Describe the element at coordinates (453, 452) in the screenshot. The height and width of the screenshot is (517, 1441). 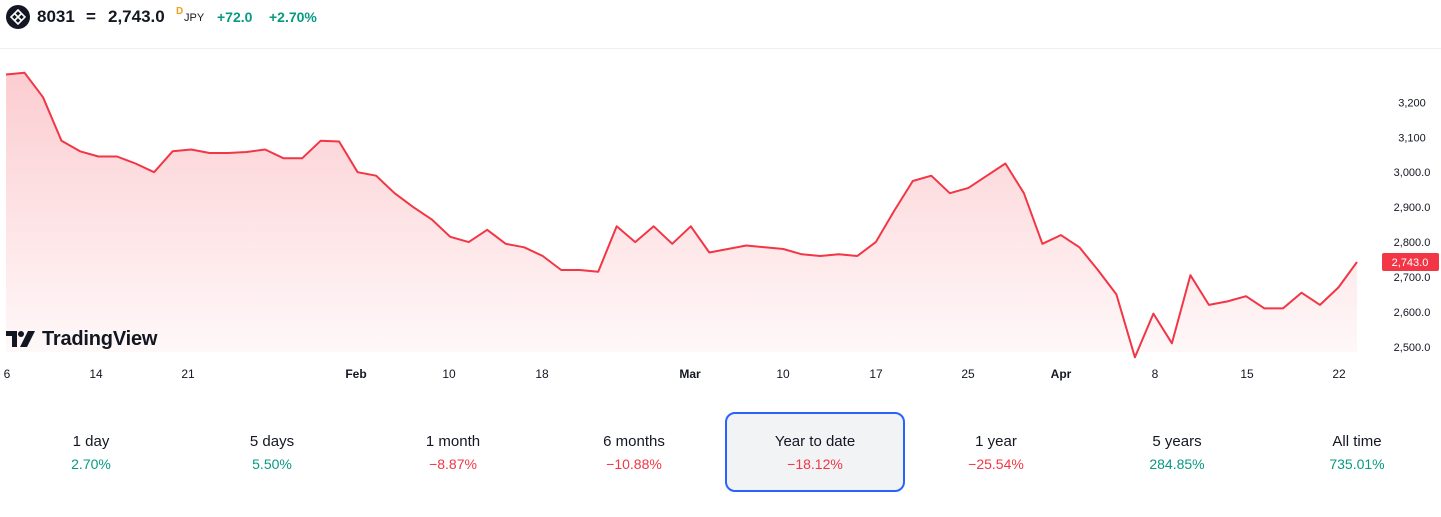
I see `period-tab: 1 month −8.87%` at that location.